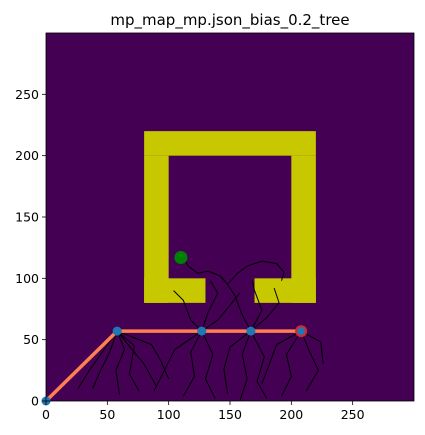 The width and height of the screenshot is (425, 435). Describe the element at coordinates (35, 401) in the screenshot. I see `y-tick-label-0: 0` at that location.